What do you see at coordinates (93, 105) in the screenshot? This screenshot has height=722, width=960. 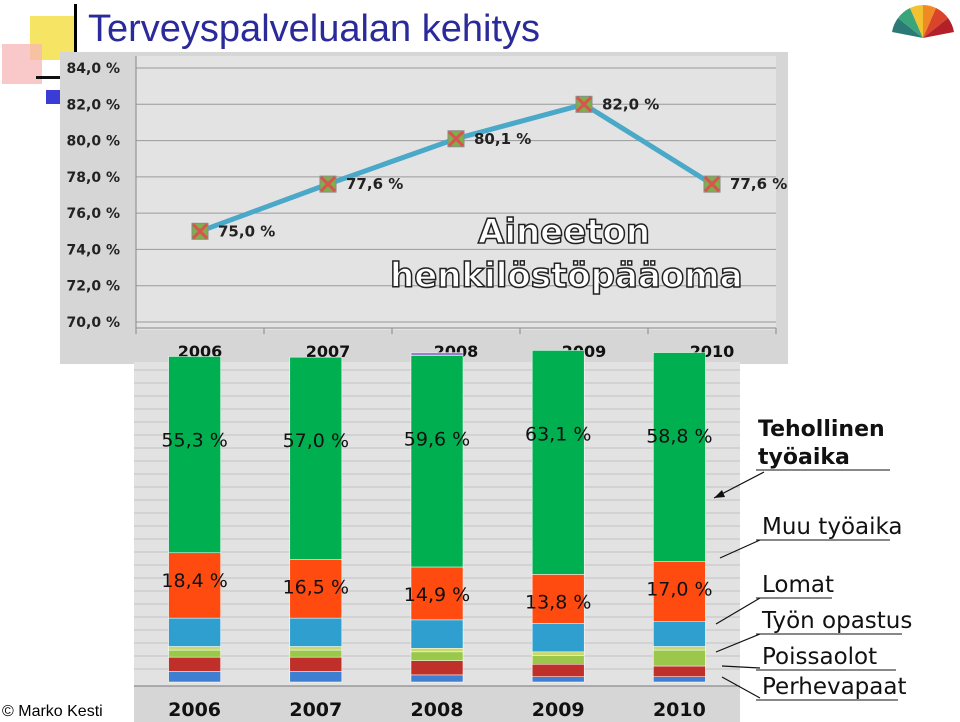 I see `line-ytick-label: 82,0 %` at bounding box center [93, 105].